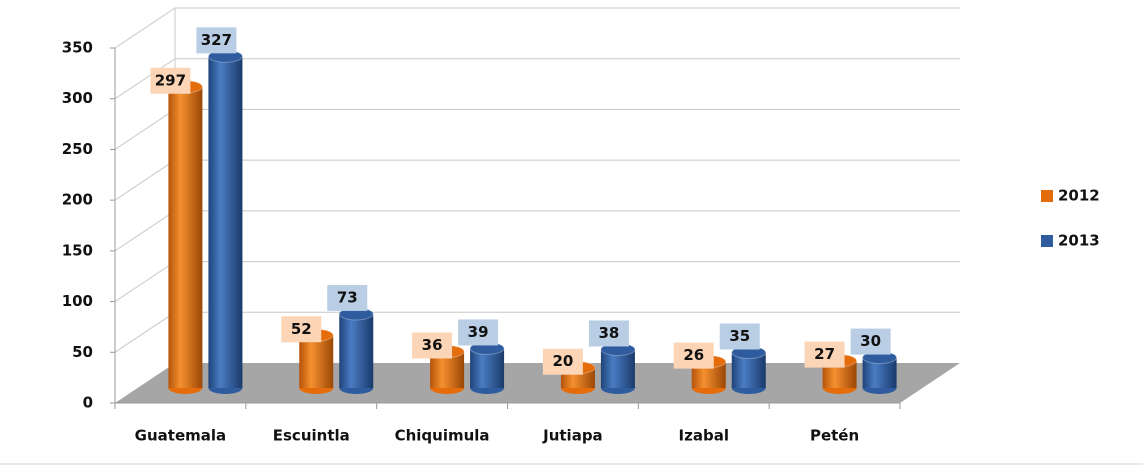  I want to click on x-tick-label: Izabal, so click(704, 436).